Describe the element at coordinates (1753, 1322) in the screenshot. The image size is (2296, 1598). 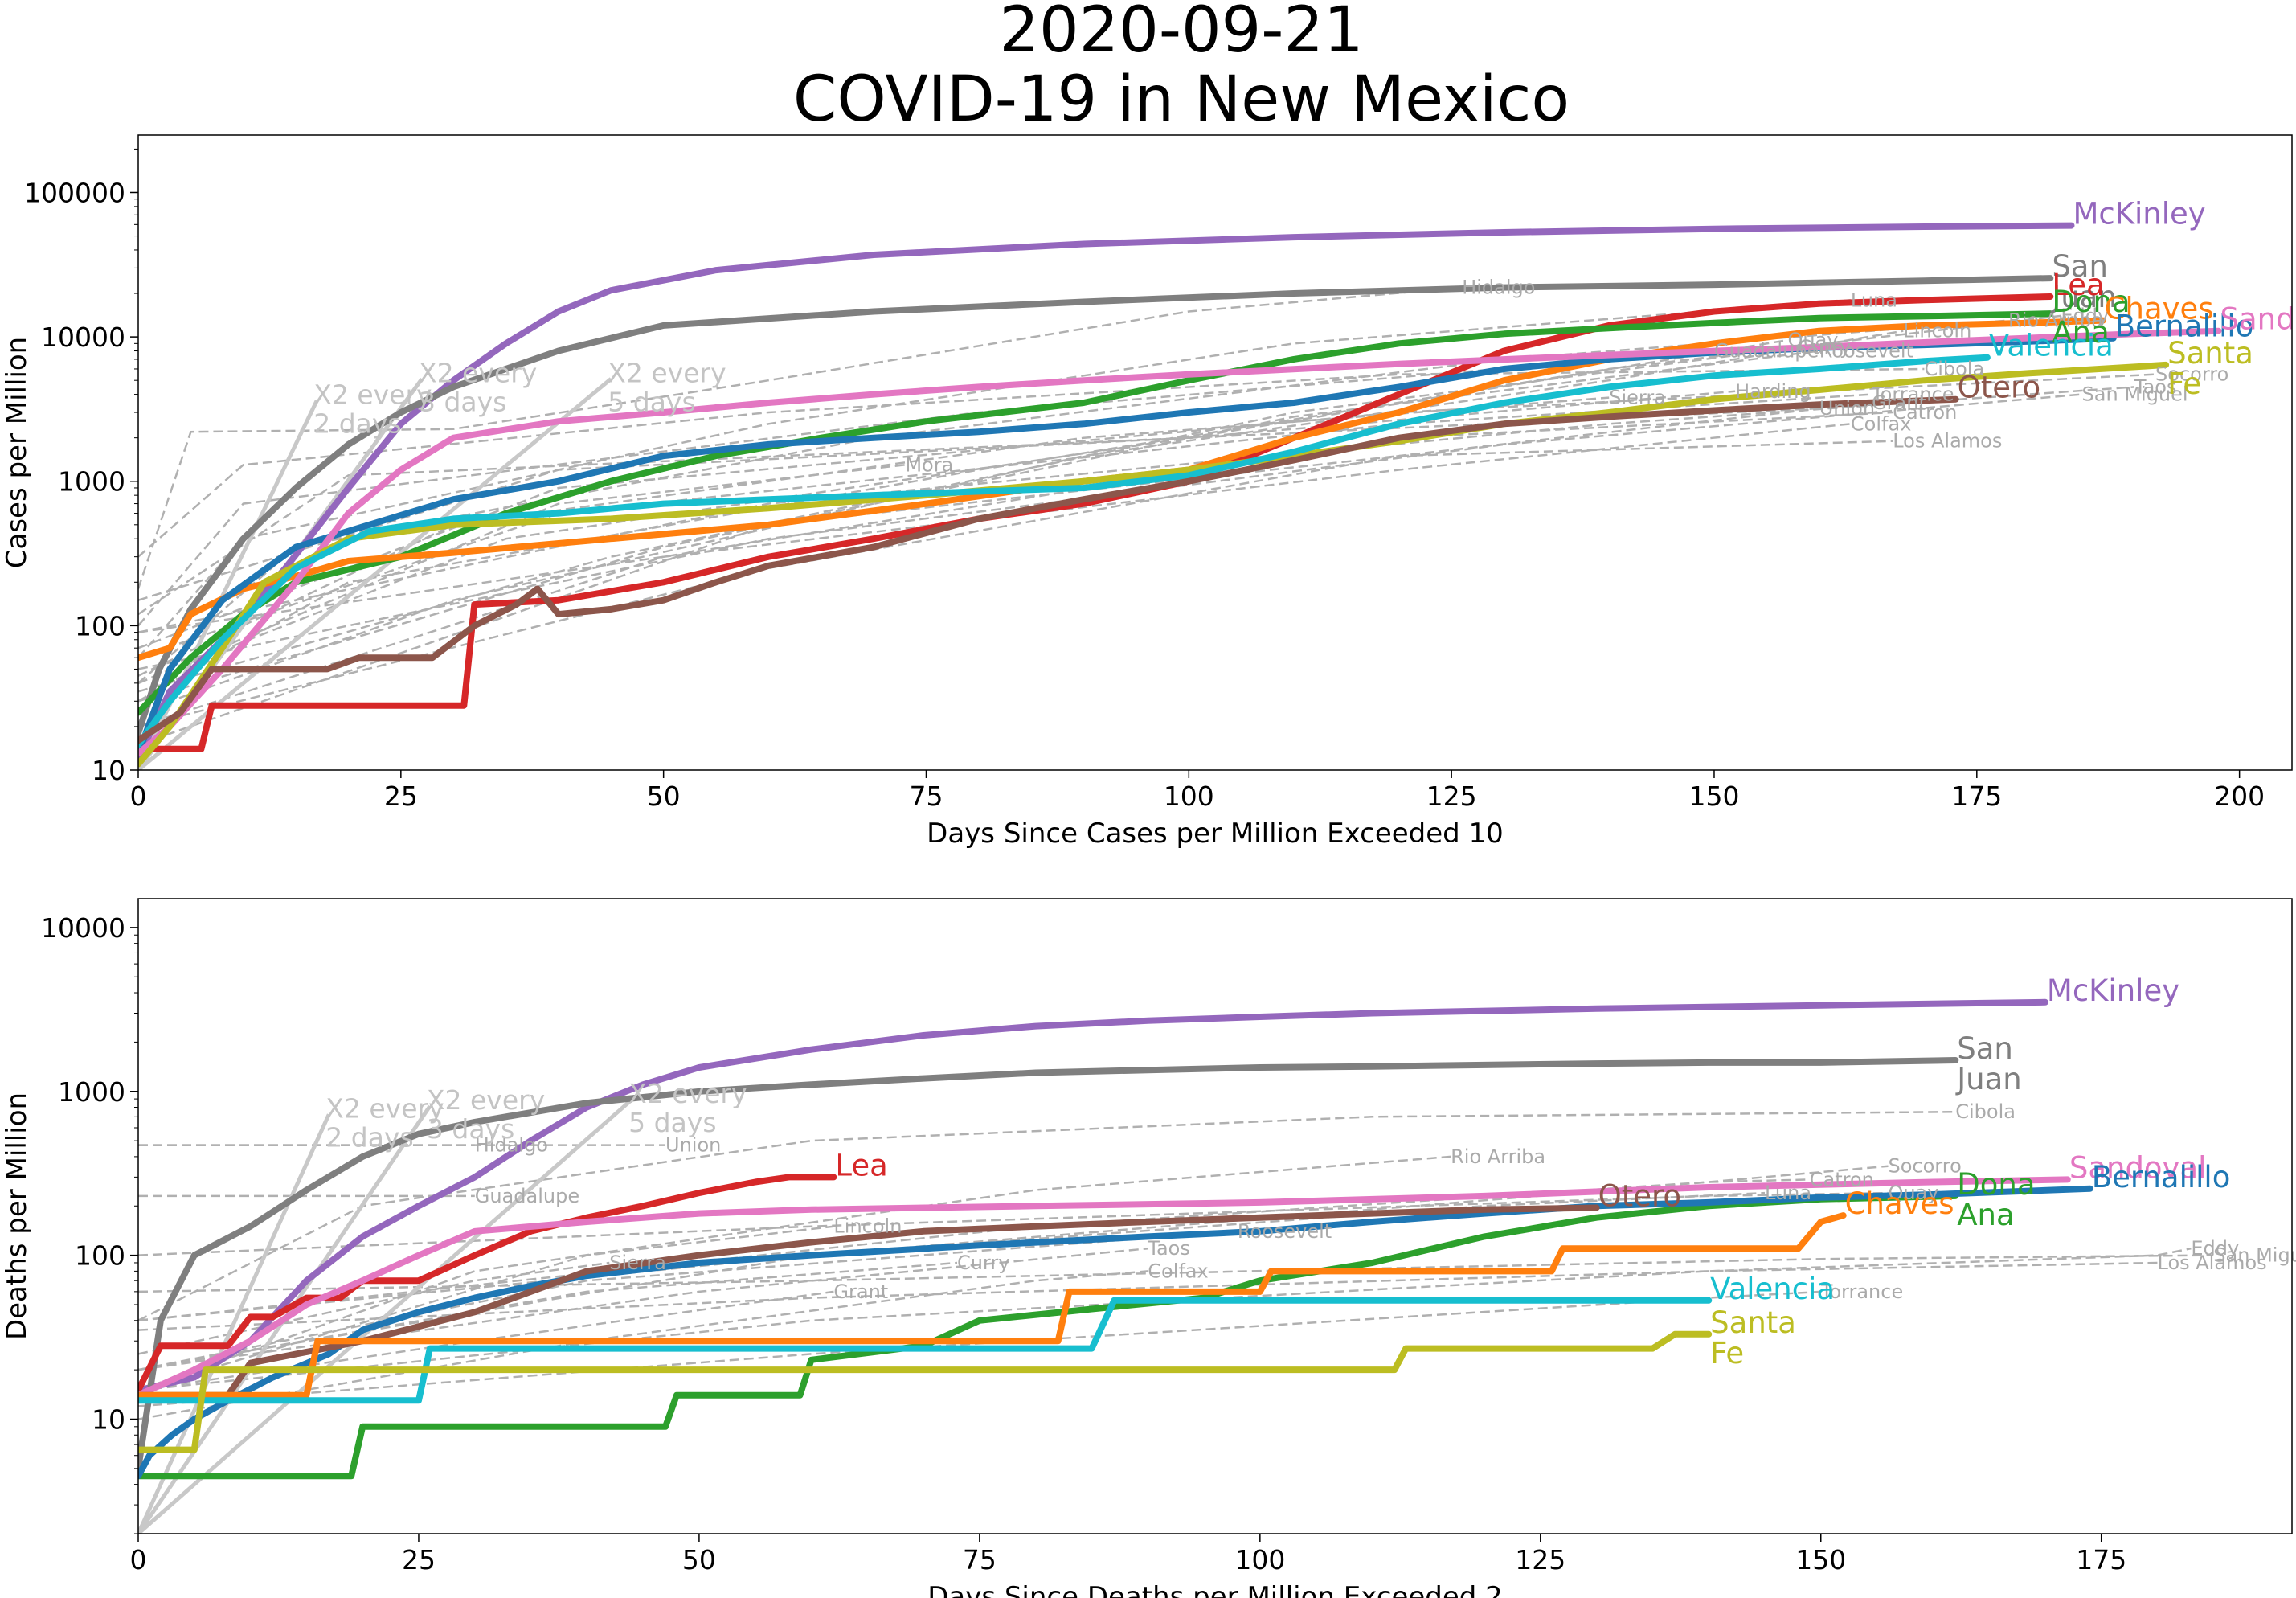
I see `series-label-santa-fe: Santa` at that location.